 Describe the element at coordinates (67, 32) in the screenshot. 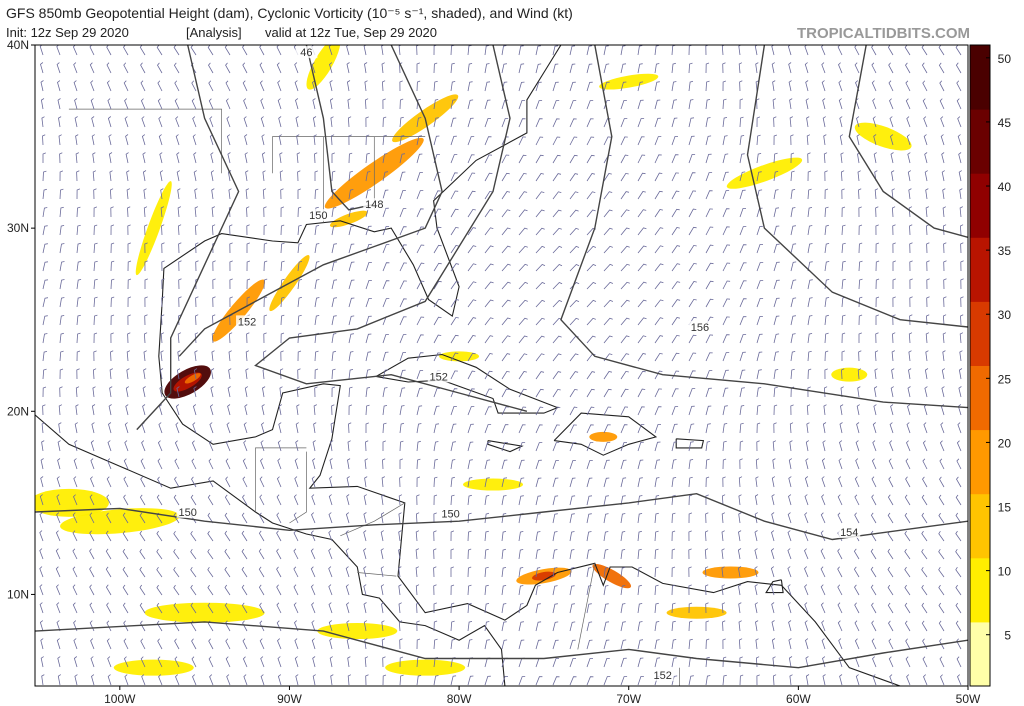

I see `init-time: Init: 12z Sep 29 2020` at that location.